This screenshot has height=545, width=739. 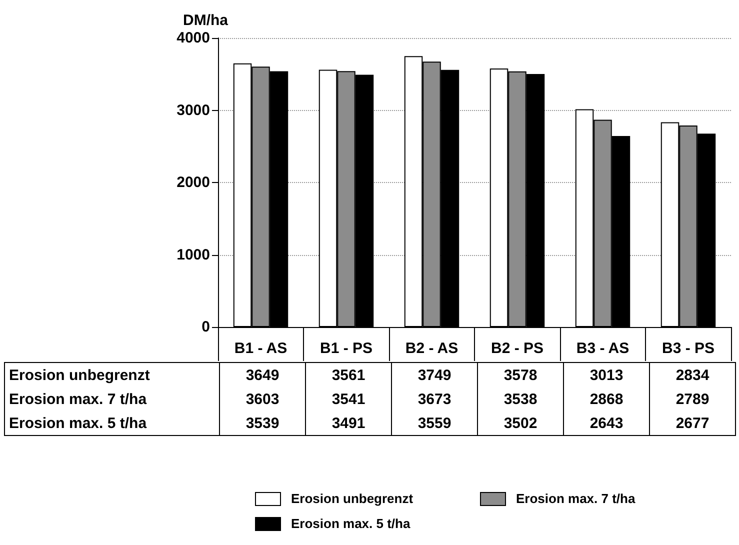 What do you see at coordinates (263, 399) in the screenshot?
I see `data-label: 3603` at bounding box center [263, 399].